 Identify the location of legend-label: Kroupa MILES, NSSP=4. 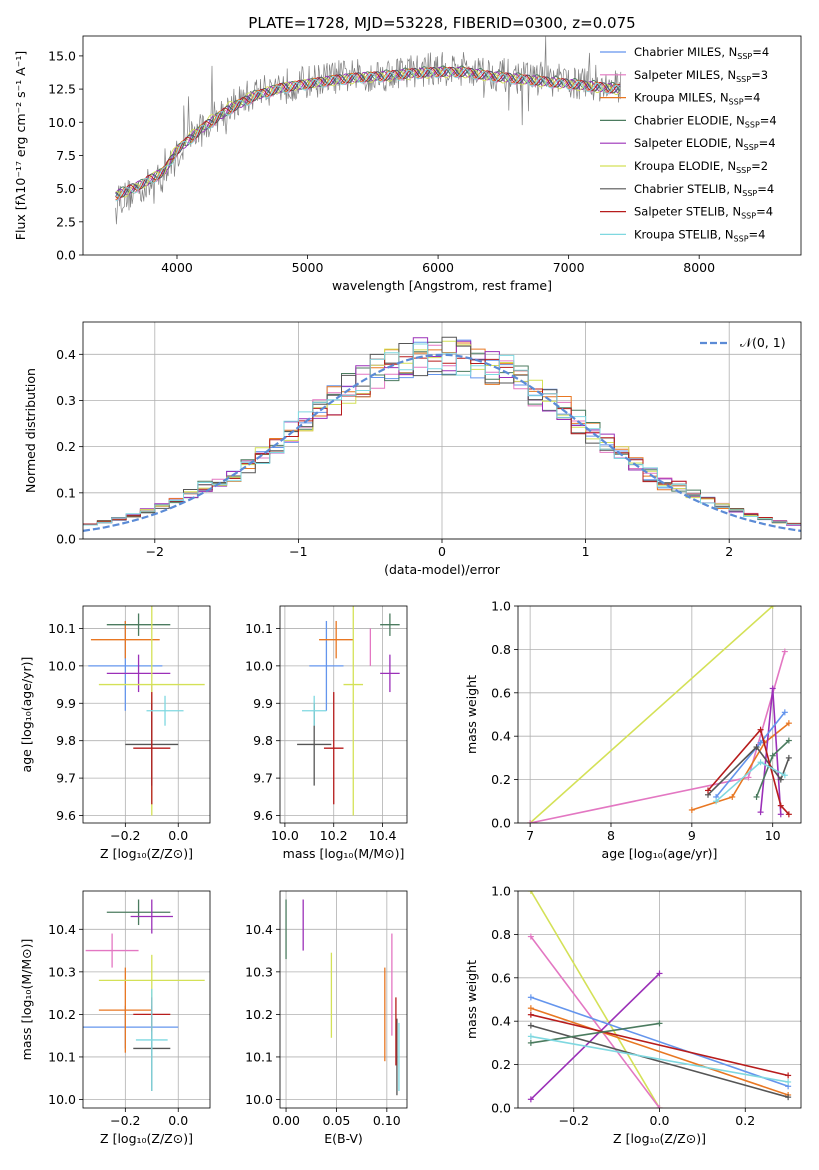
(697, 99).